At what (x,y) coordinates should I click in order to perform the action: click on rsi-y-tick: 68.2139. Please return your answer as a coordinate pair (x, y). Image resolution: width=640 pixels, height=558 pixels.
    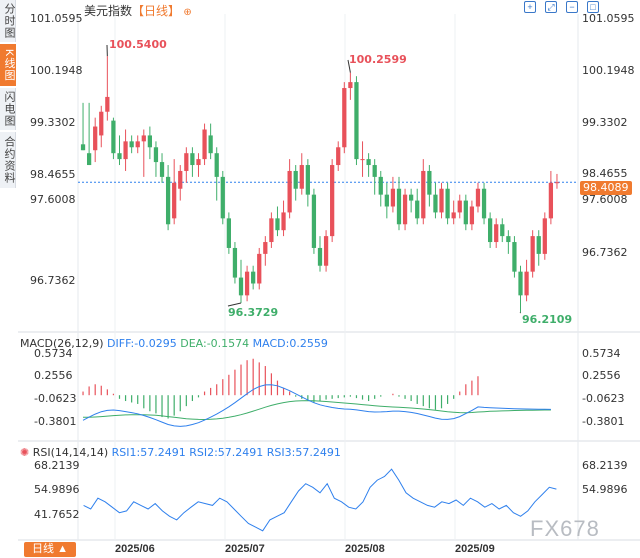
    Looking at the image, I should click on (57, 465).